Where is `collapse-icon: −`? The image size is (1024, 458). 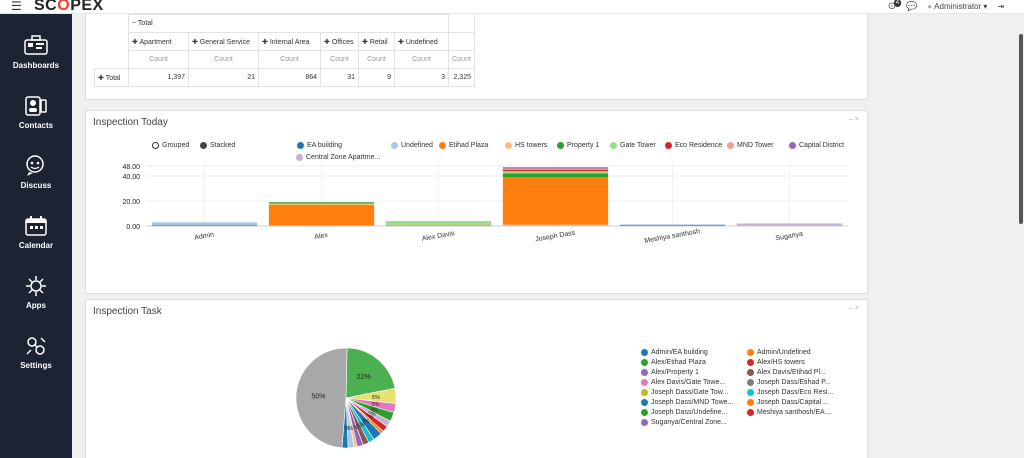
collapse-icon: − is located at coordinates (134, 23).